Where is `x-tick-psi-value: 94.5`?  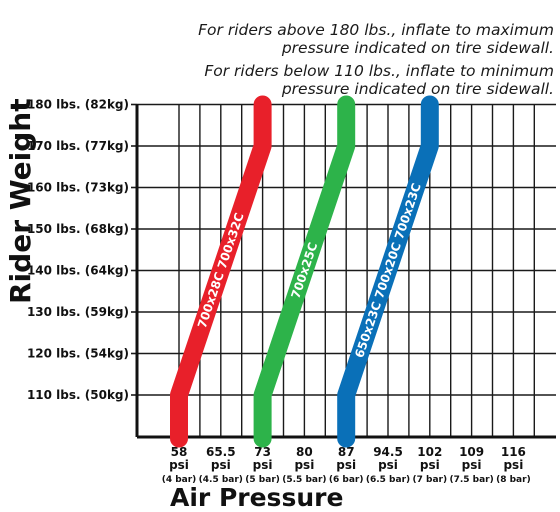 x-tick-psi-value: 94.5 is located at coordinates (388, 452).